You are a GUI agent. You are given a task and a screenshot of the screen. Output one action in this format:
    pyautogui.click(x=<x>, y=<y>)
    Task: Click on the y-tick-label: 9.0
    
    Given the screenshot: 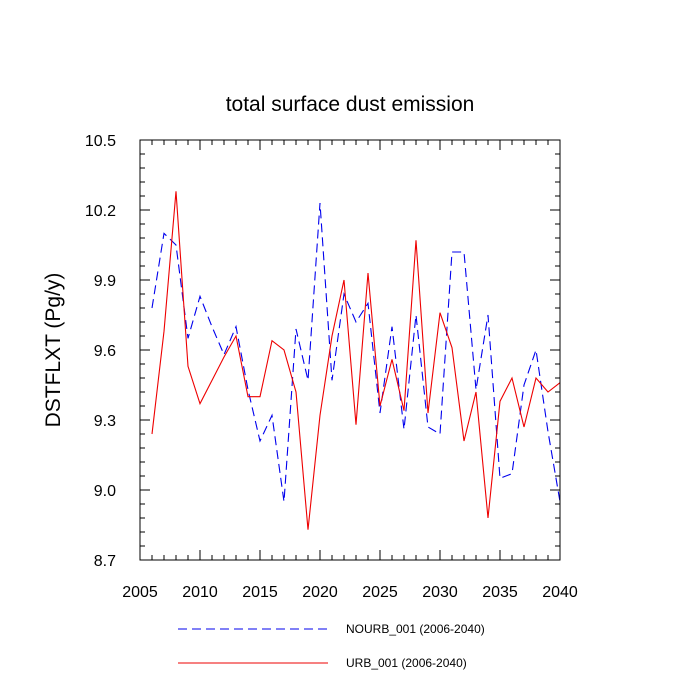 What is the action you would take?
    pyautogui.click(x=105, y=491)
    